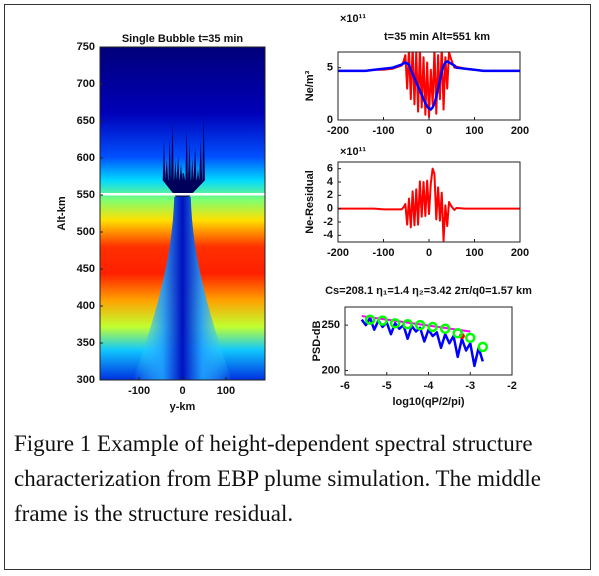 The width and height of the screenshot is (599, 576). Describe the element at coordinates (331, 325) in the screenshot. I see `y-tick-label: 250` at that location.